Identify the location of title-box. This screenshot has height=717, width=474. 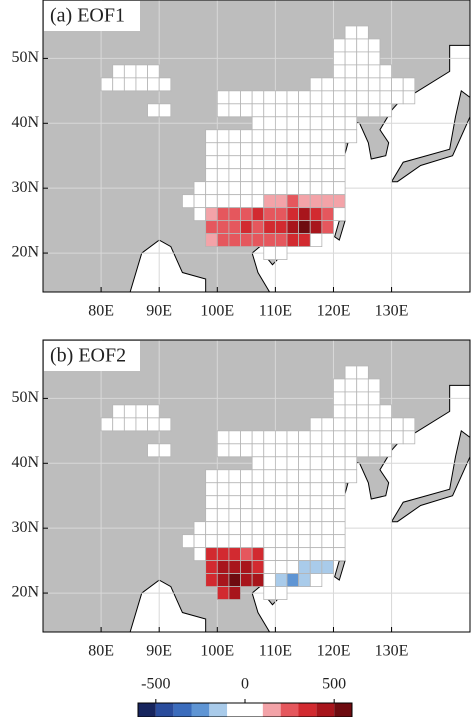
(92, 356).